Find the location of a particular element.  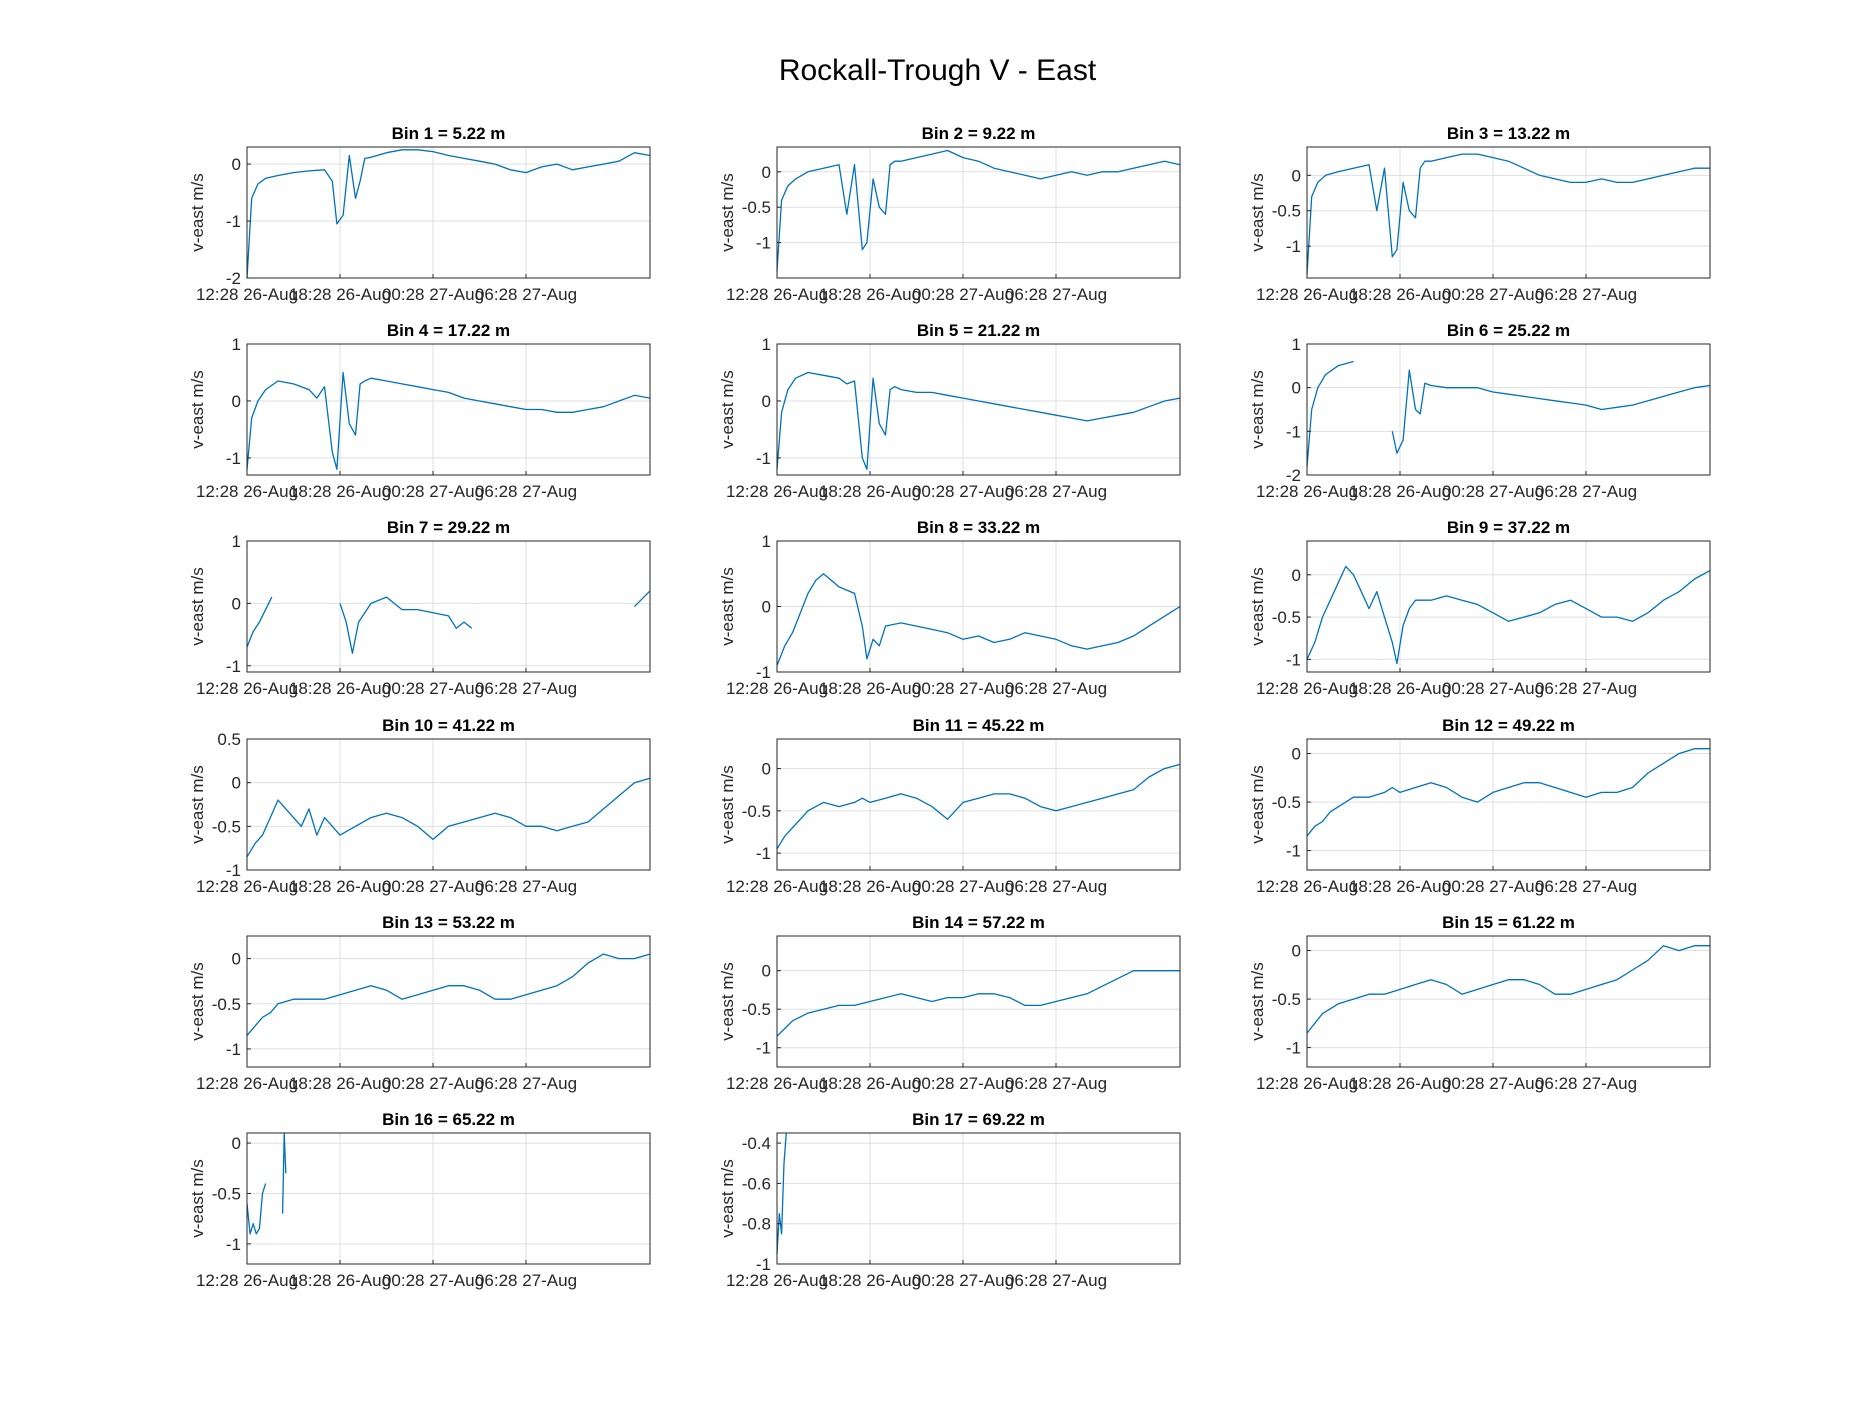

subplot-title: Bin 8 = 33.22 m is located at coordinates (978, 527).